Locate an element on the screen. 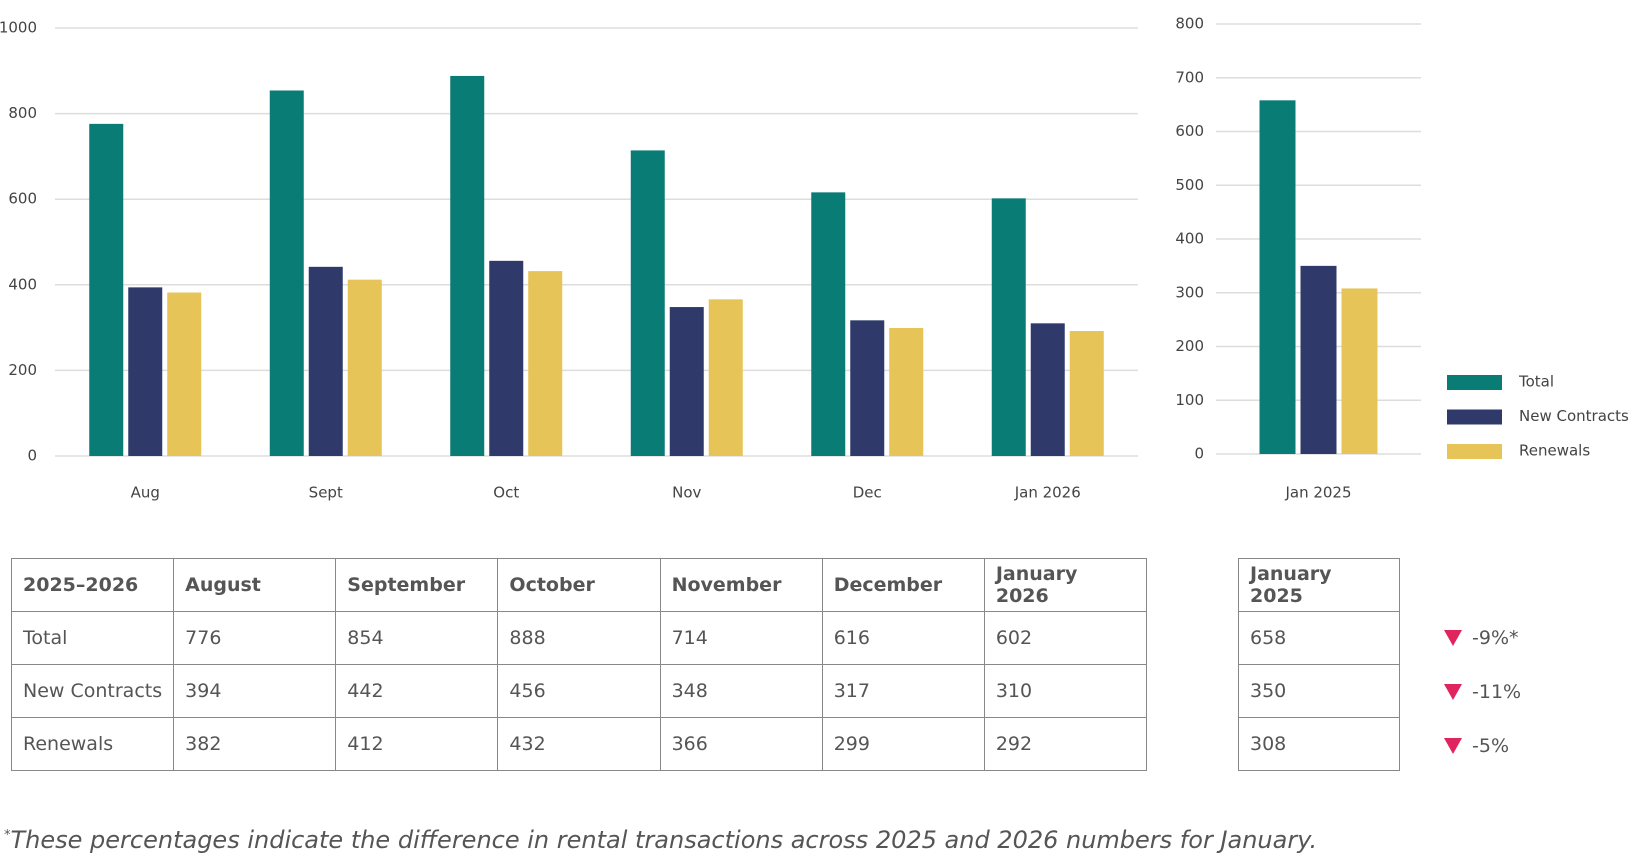 The height and width of the screenshot is (867, 1644). table-row: January 2025 is located at coordinates (1319, 585).